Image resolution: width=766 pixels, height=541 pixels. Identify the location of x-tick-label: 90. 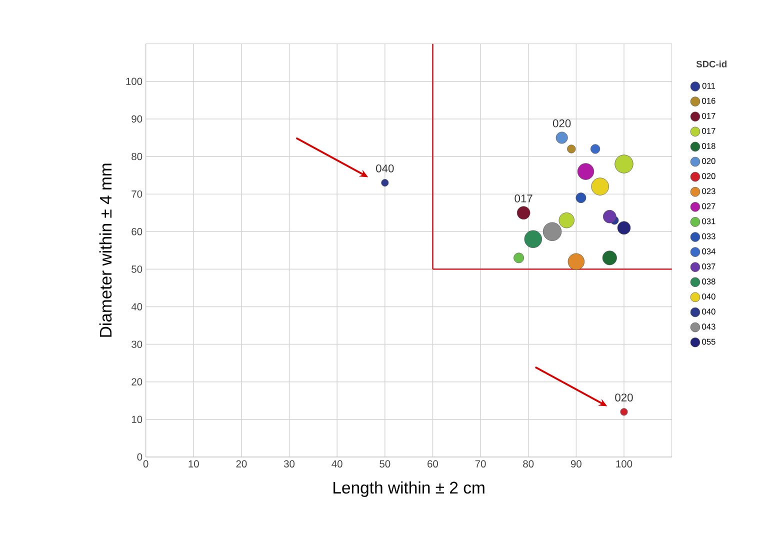
(576, 464).